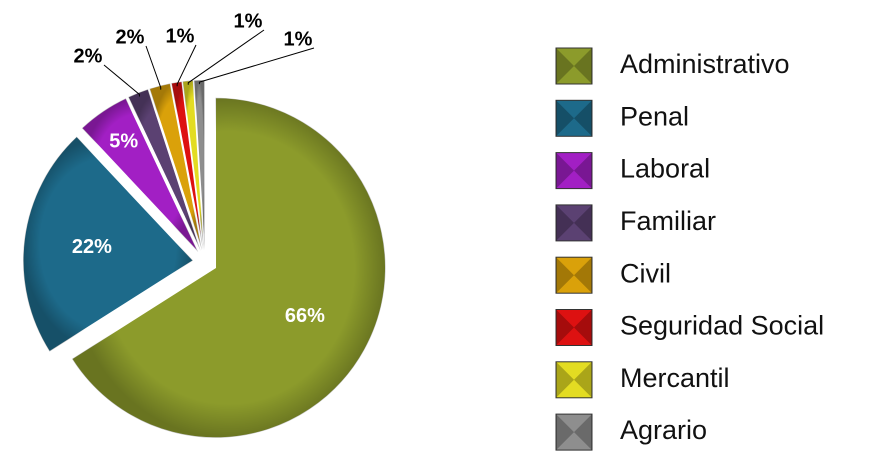 This screenshot has width=871, height=451. I want to click on legend-label: Seguridad Social, so click(722, 326).